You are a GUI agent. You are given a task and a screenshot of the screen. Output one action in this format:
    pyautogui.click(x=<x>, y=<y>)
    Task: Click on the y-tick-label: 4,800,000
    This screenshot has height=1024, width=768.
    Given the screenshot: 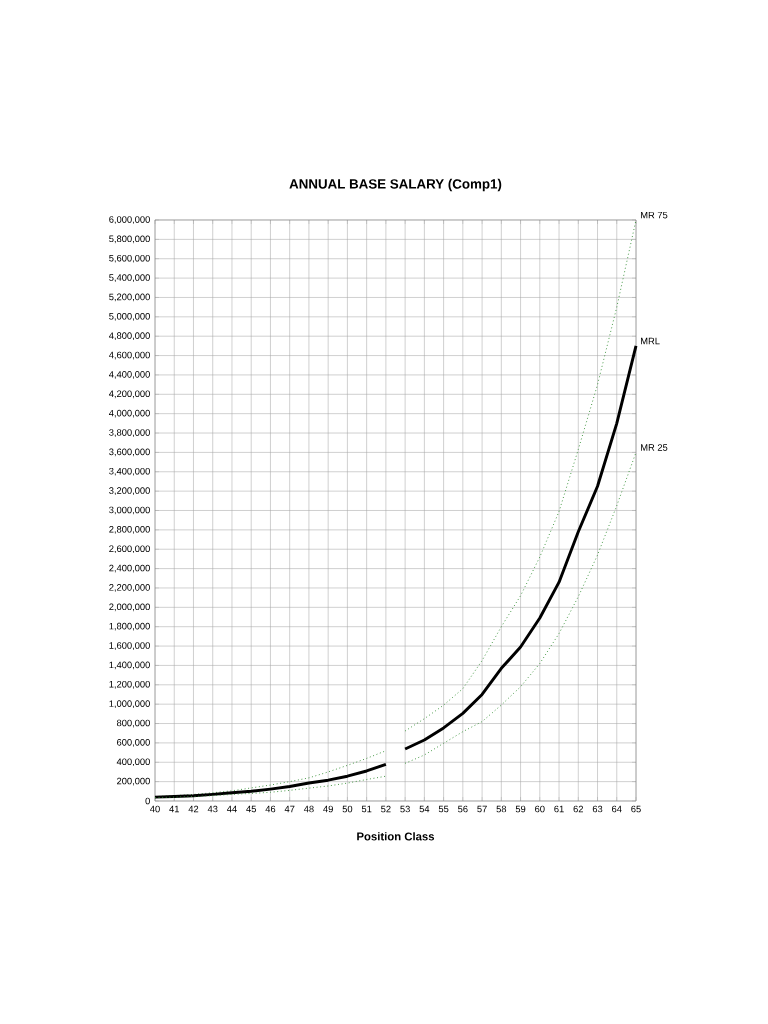 What is the action you would take?
    pyautogui.click(x=129, y=336)
    